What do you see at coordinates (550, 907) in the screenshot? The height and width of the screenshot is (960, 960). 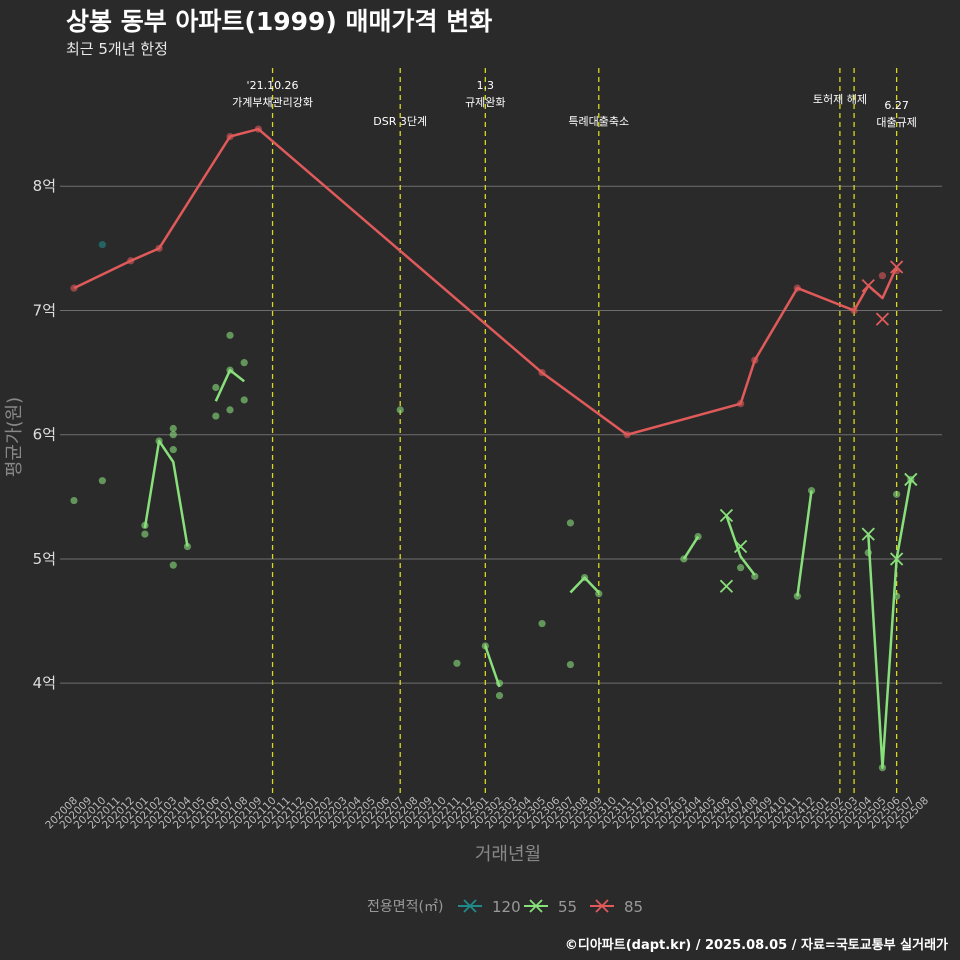 I see `legend-item-55: 55` at bounding box center [550, 907].